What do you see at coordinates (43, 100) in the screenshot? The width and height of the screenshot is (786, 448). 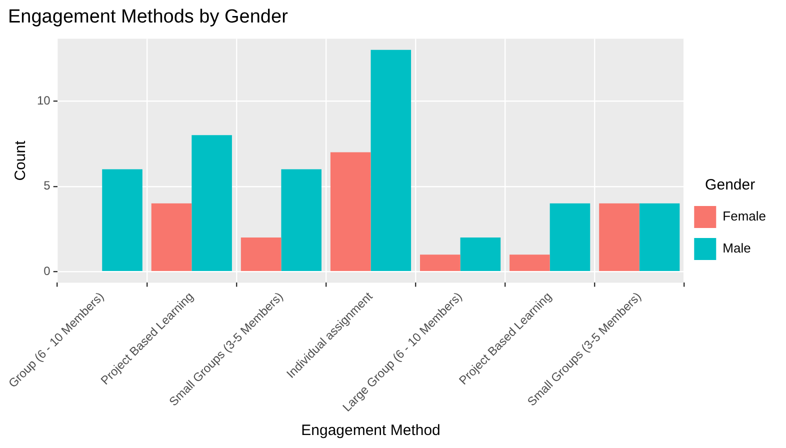 I see `y-tick-label: 10` at bounding box center [43, 100].